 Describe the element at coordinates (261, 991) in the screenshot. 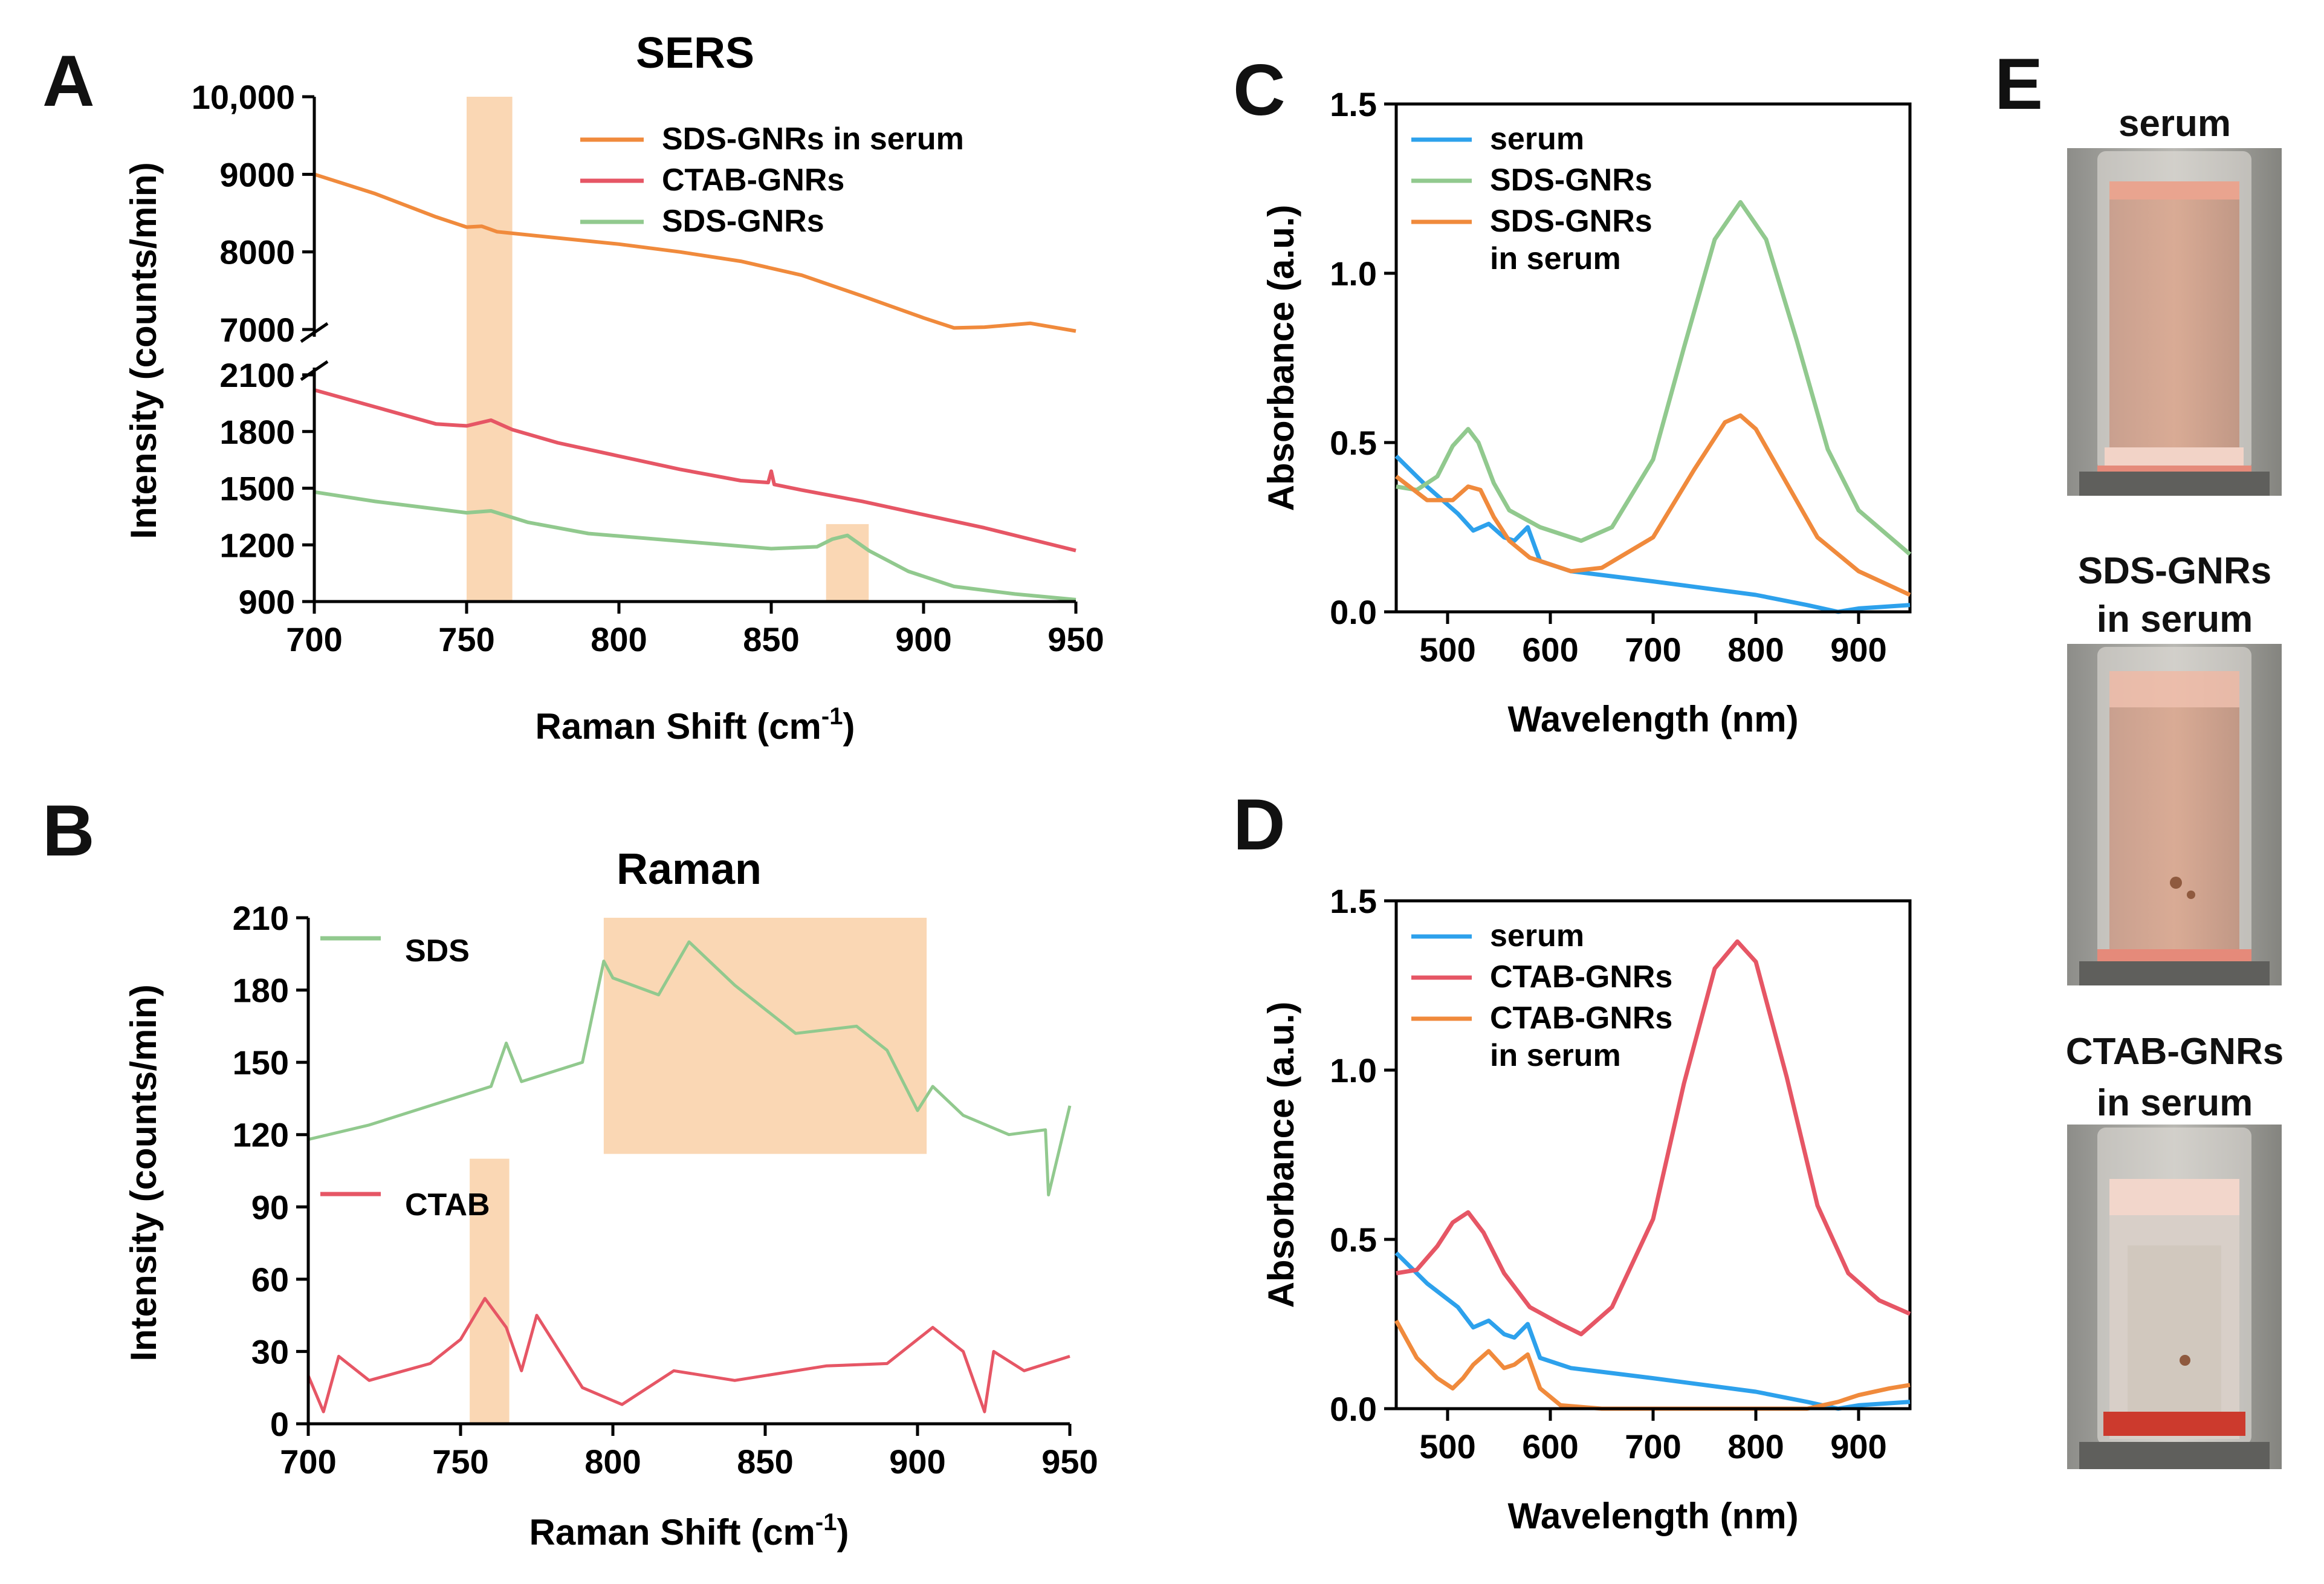

I see `b-y-tick-label: 180` at that location.